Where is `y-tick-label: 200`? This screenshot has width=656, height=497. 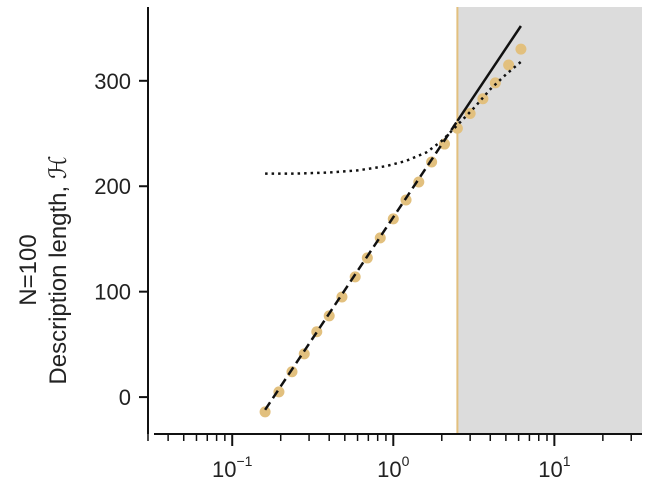
y-tick-label: 200 is located at coordinates (112, 186).